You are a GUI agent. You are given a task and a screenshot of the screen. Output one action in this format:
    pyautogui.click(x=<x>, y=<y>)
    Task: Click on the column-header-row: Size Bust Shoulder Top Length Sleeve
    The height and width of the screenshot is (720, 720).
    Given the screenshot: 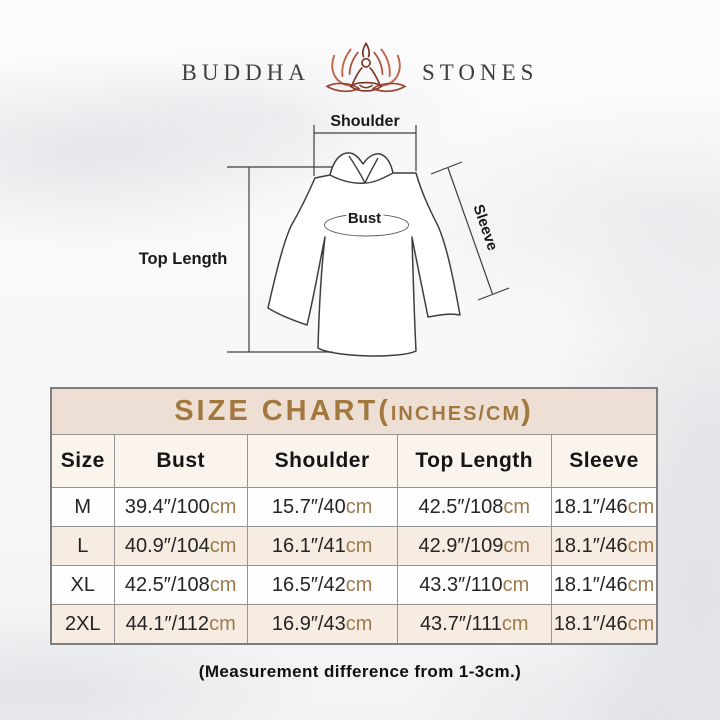 What is the action you would take?
    pyautogui.click(x=354, y=461)
    